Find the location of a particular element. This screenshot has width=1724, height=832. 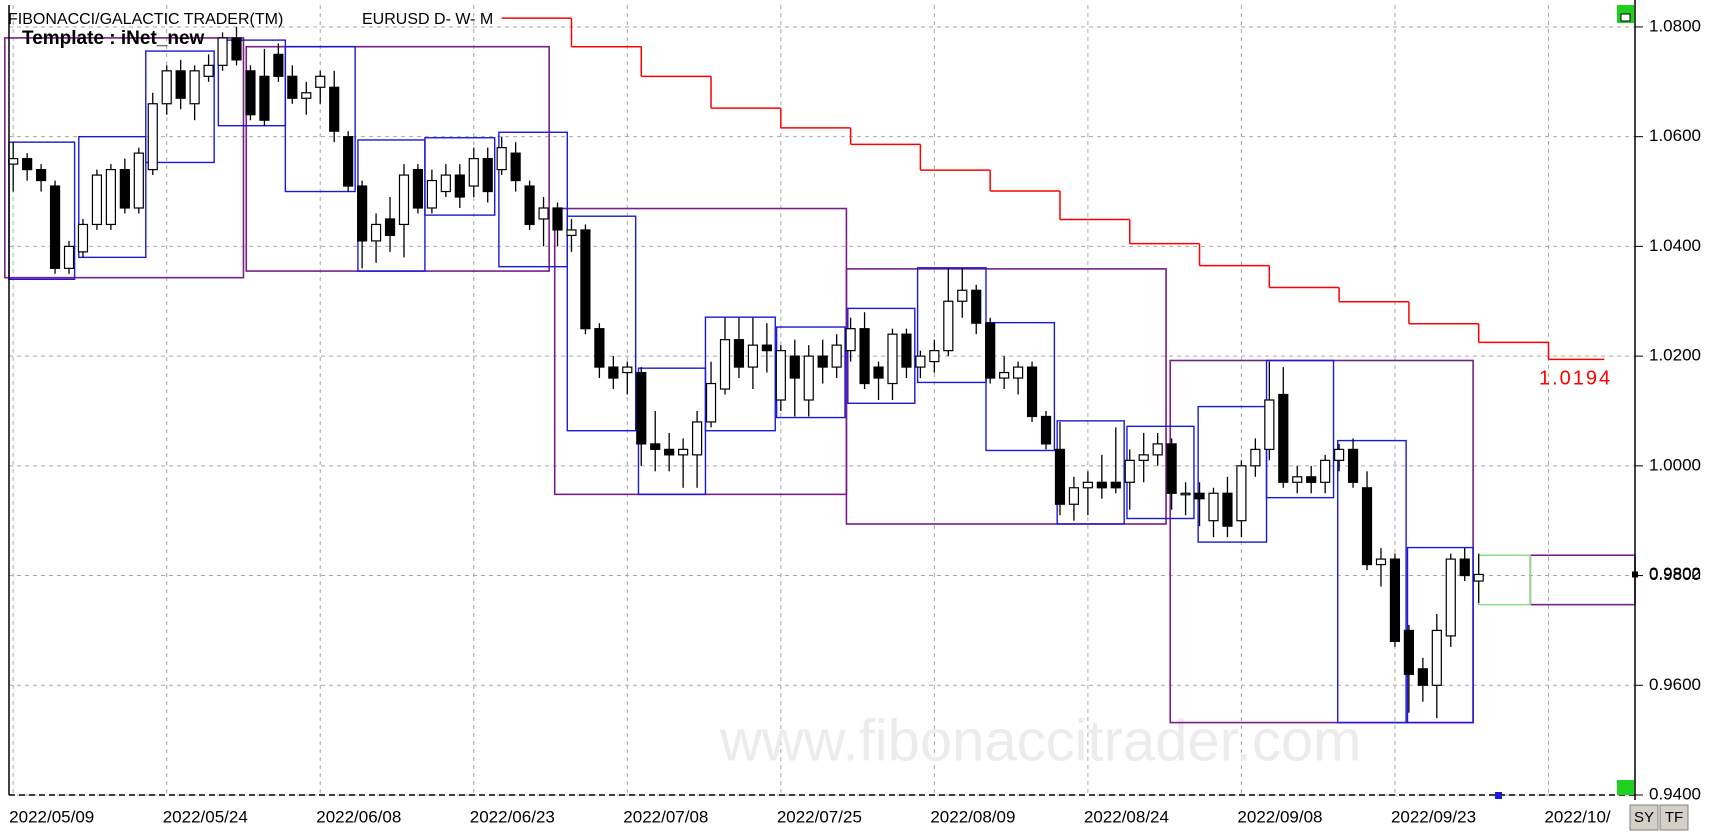

button-label: SY is located at coordinates (1644, 817).